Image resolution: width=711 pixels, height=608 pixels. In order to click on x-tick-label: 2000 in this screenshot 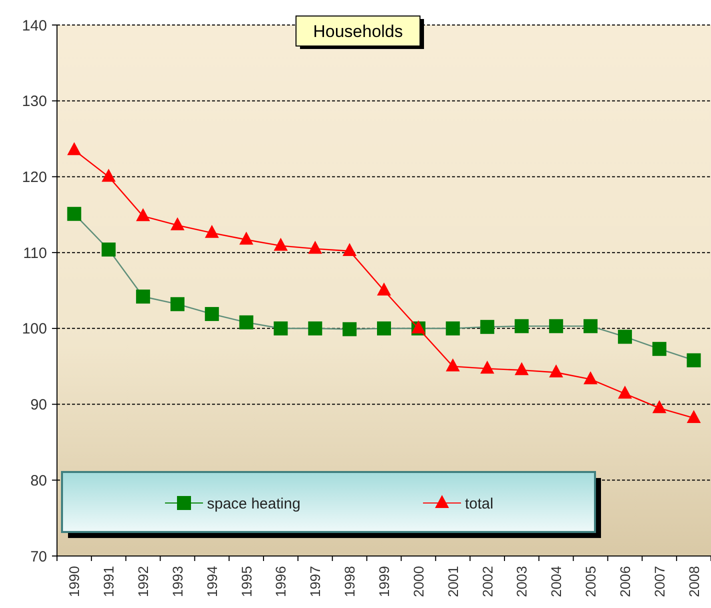, I will do `click(418, 582)`.